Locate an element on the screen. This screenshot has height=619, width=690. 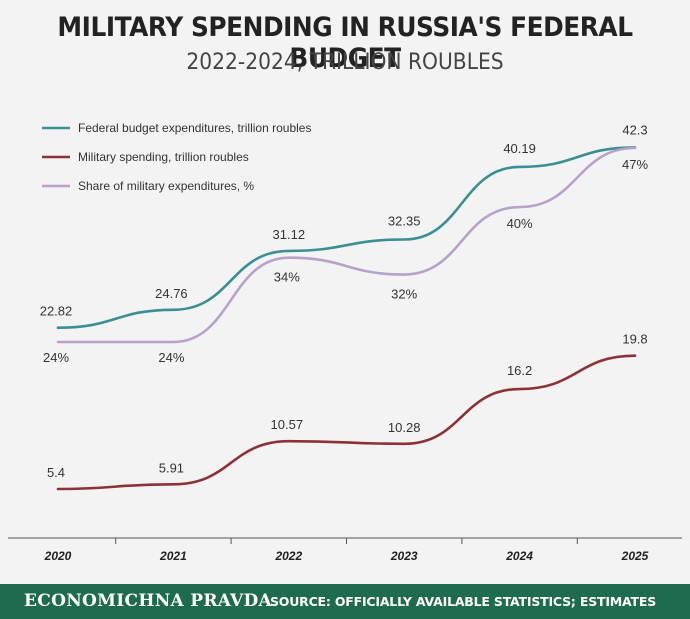
x-tick-label: 2025 is located at coordinates (635, 556).